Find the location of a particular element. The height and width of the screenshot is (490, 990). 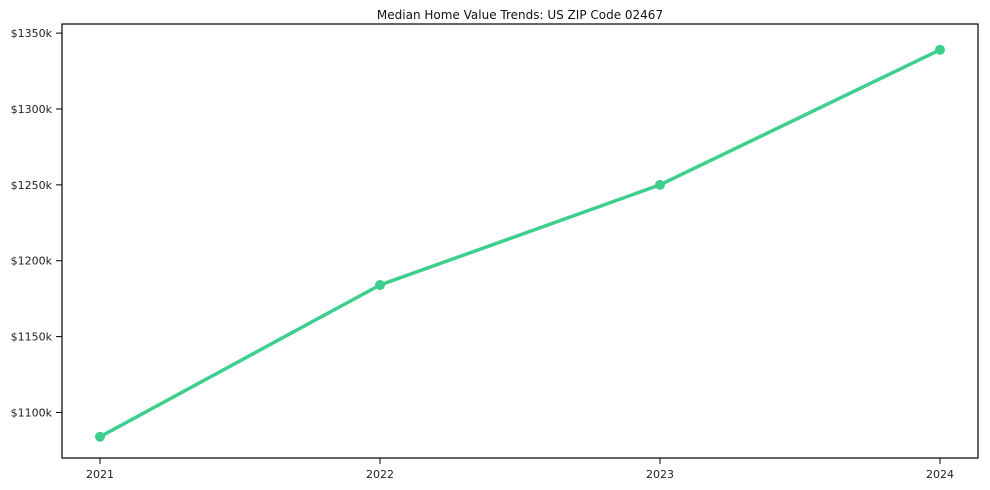

y-tick-label: $1300k is located at coordinates (32, 109).